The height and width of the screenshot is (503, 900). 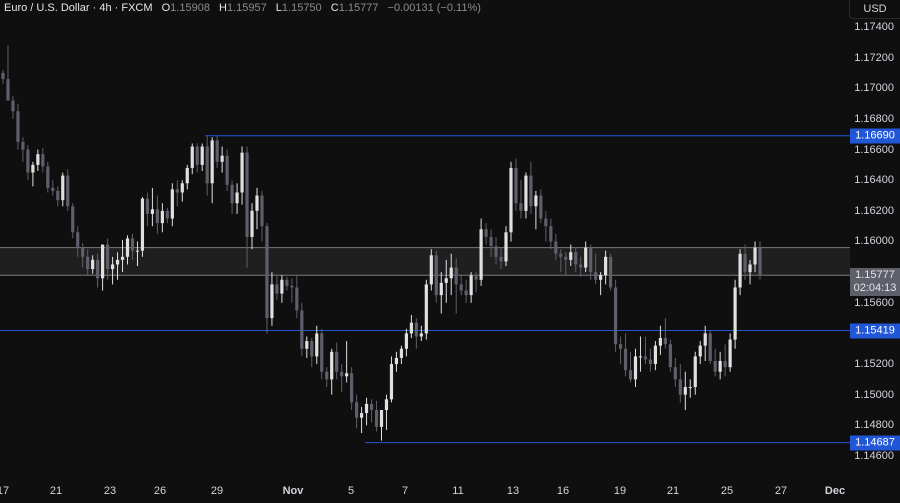 What do you see at coordinates (874, 394) in the screenshot?
I see `price-tick: 1.15000` at bounding box center [874, 394].